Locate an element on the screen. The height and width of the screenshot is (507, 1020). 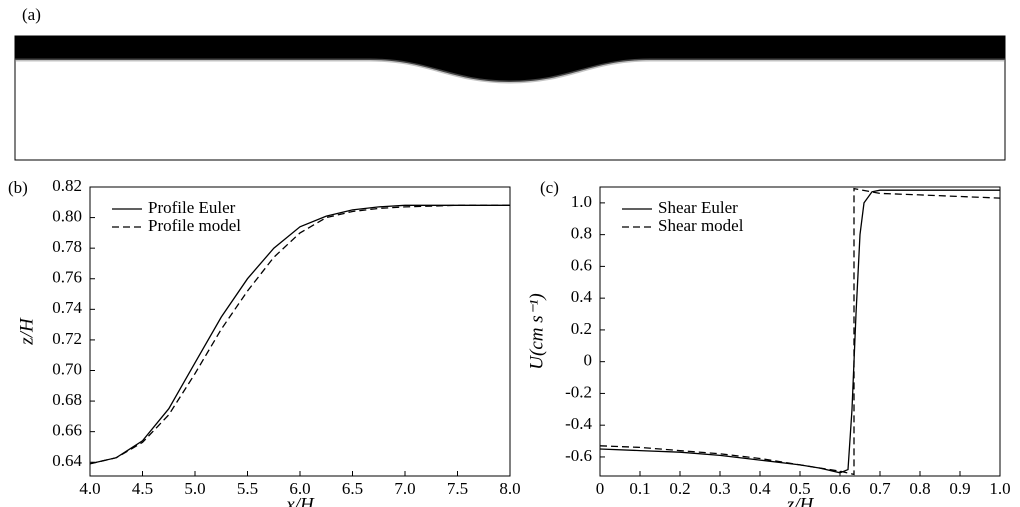
legend-label: Profile model is located at coordinates (194, 225).